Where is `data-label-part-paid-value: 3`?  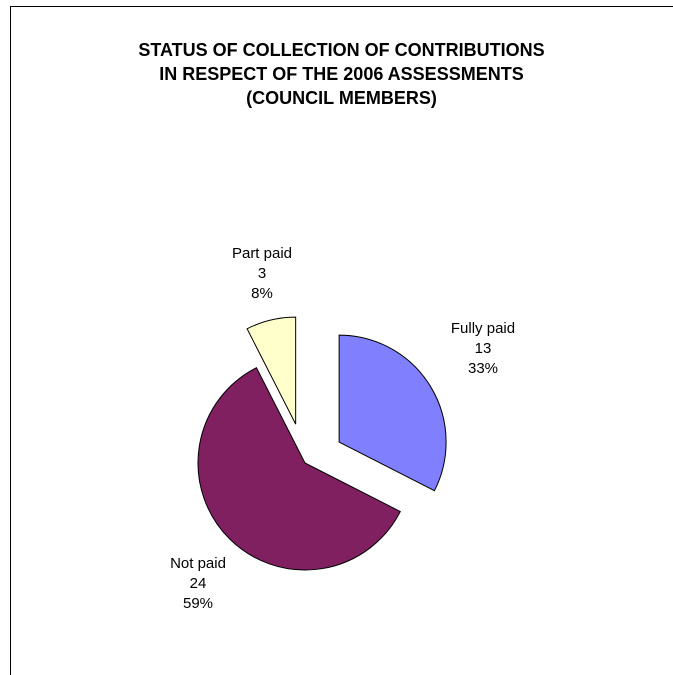 data-label-part-paid-value: 3 is located at coordinates (262, 273).